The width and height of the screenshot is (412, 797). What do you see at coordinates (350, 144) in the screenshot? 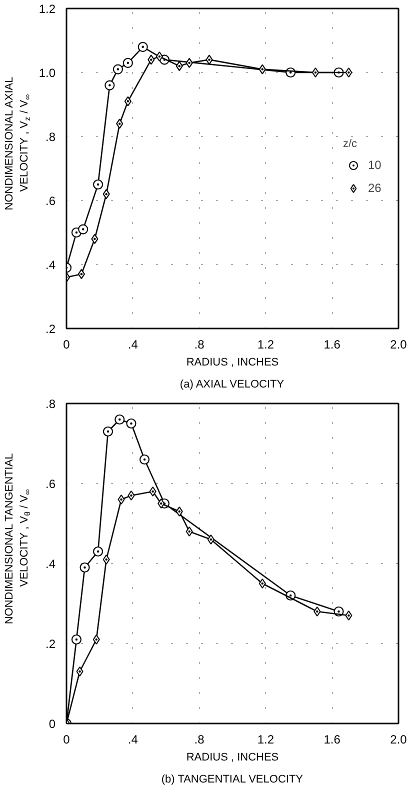
I see `legend-title: z/c` at bounding box center [350, 144].